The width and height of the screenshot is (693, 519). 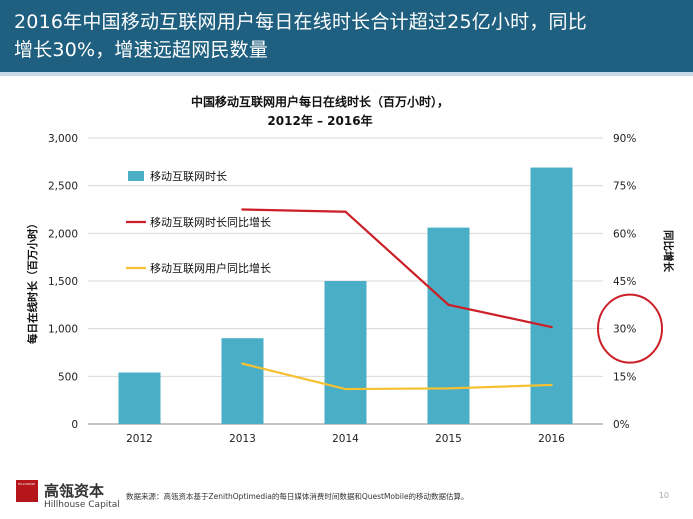 I want to click on bar-2016, so click(x=551, y=295).